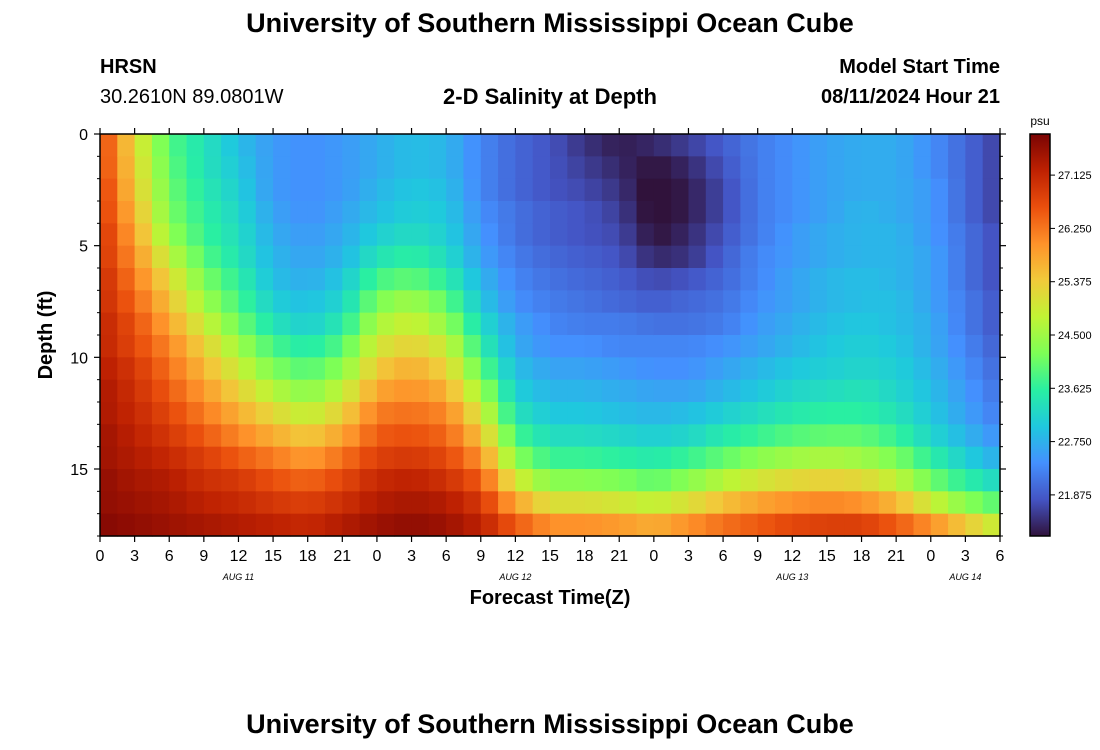 This screenshot has height=750, width=1100. Describe the element at coordinates (514, 577) in the screenshot. I see `day-label: AUG 12` at that location.